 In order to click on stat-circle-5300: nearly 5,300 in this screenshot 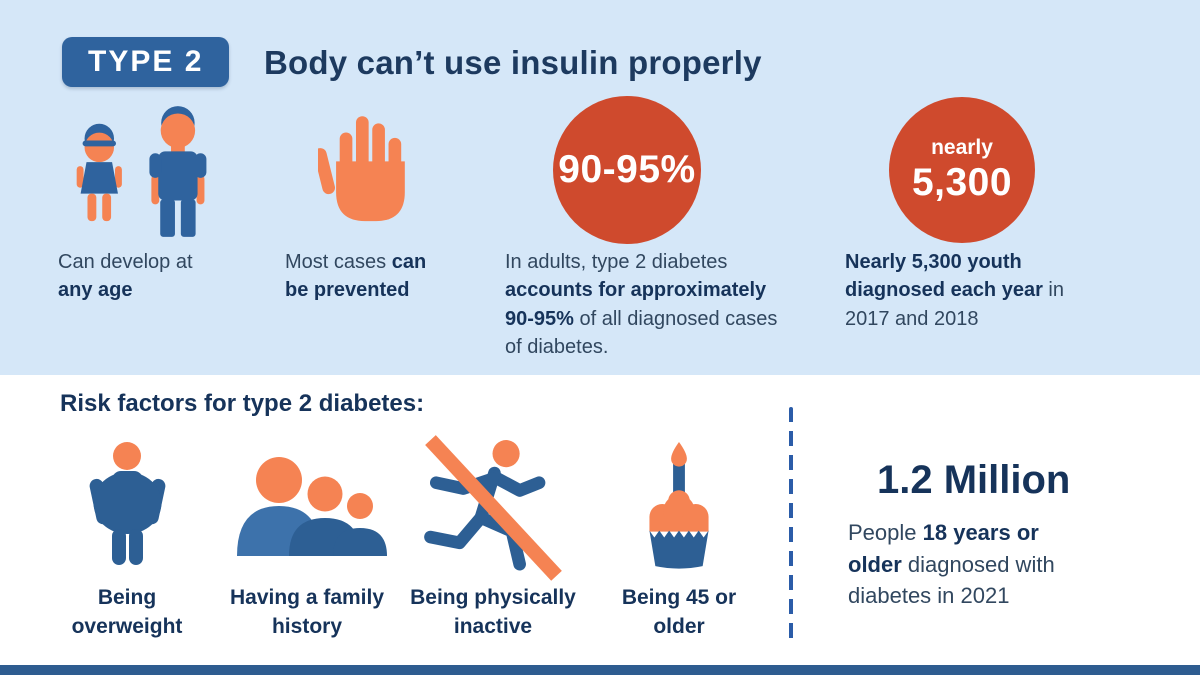, I will do `click(962, 170)`.